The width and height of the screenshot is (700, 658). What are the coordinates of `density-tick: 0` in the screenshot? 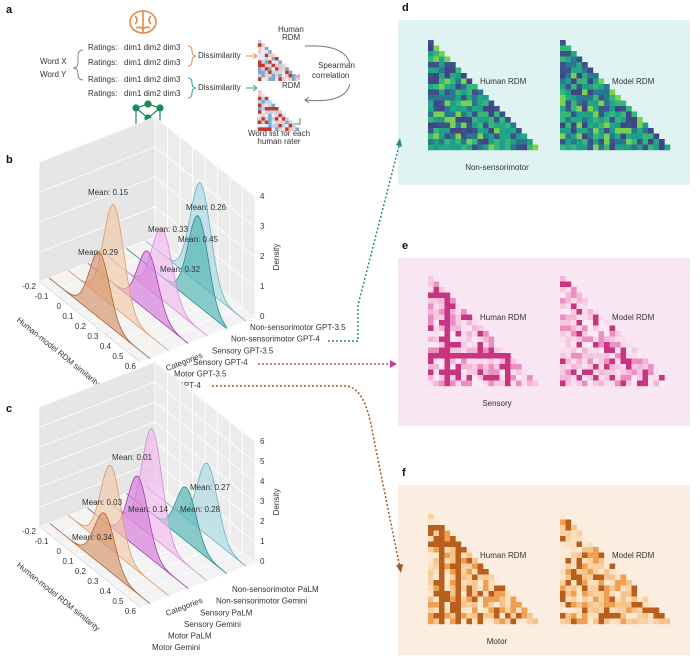 It's located at (262, 316).